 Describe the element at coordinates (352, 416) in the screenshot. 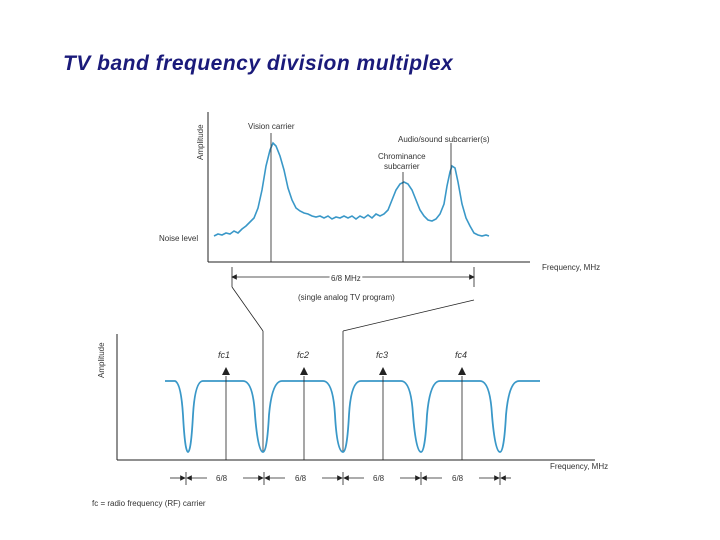

I see `channel-passbands` at that location.